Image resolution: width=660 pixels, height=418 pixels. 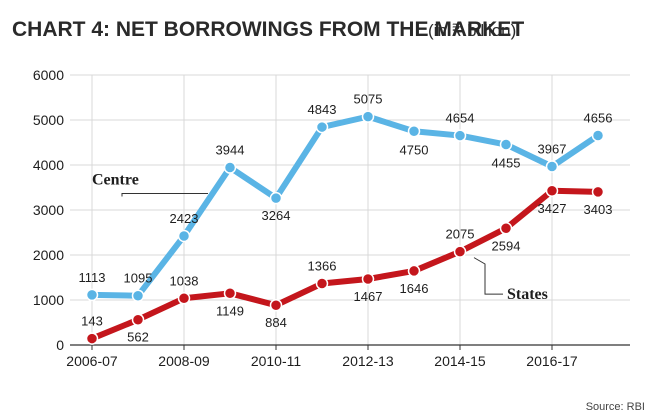 What do you see at coordinates (322, 266) in the screenshot?
I see `data-label: 1366` at bounding box center [322, 266].